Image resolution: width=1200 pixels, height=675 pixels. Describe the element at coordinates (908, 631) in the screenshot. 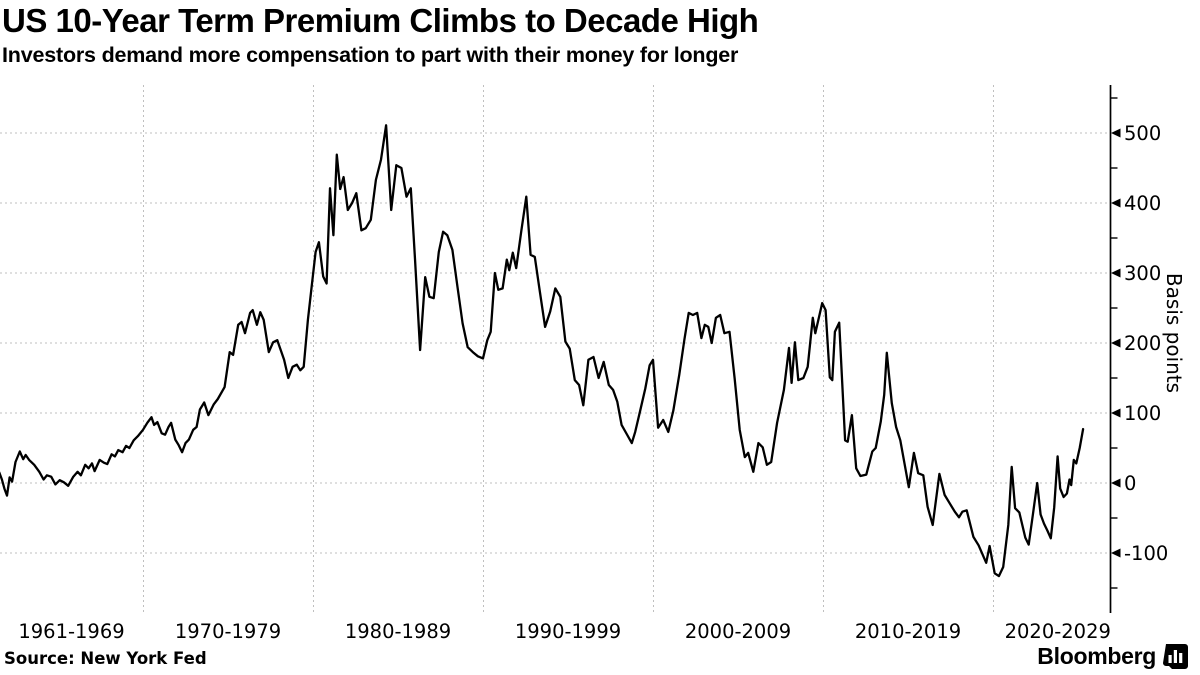

I see `x-axis-label: 2010-2019` at that location.